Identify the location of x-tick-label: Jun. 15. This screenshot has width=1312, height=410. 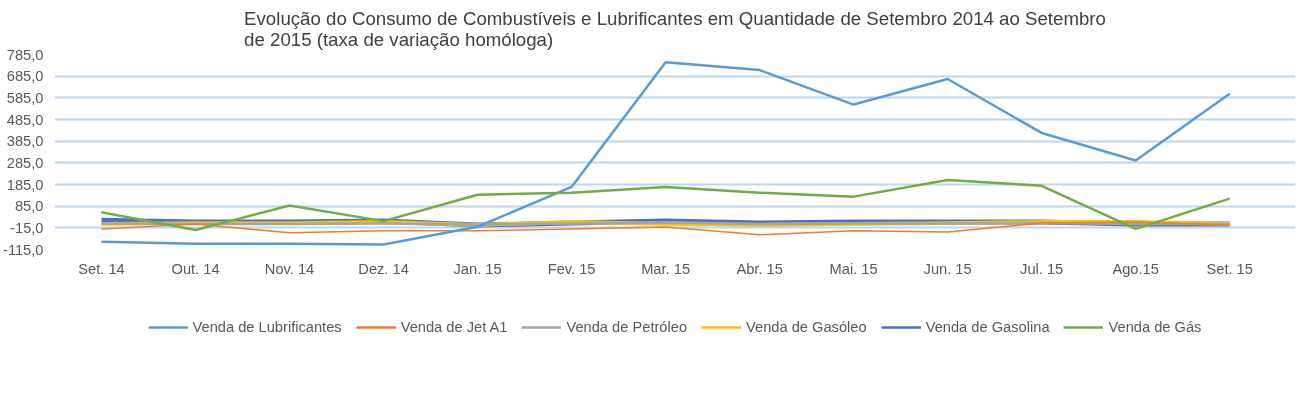
(947, 268).